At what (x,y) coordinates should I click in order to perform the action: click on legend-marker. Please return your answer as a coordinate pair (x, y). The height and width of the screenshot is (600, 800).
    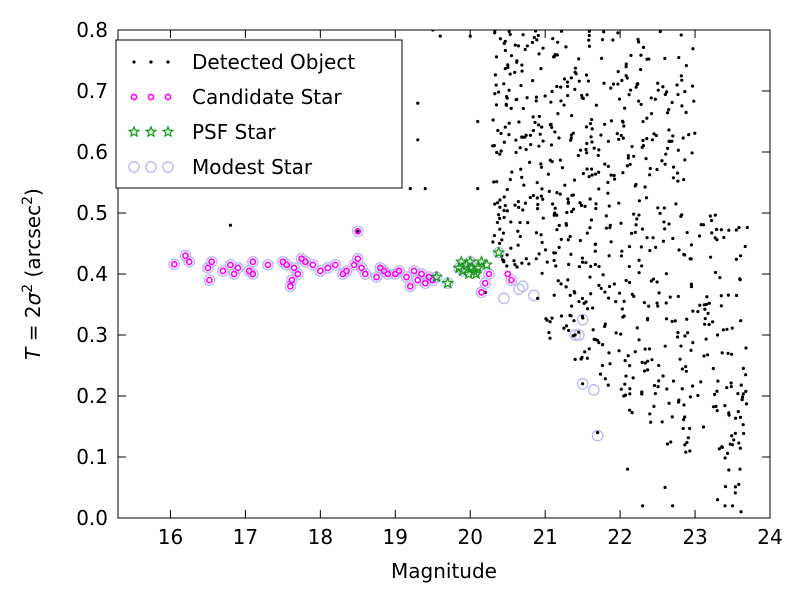
    Looking at the image, I should click on (134, 167).